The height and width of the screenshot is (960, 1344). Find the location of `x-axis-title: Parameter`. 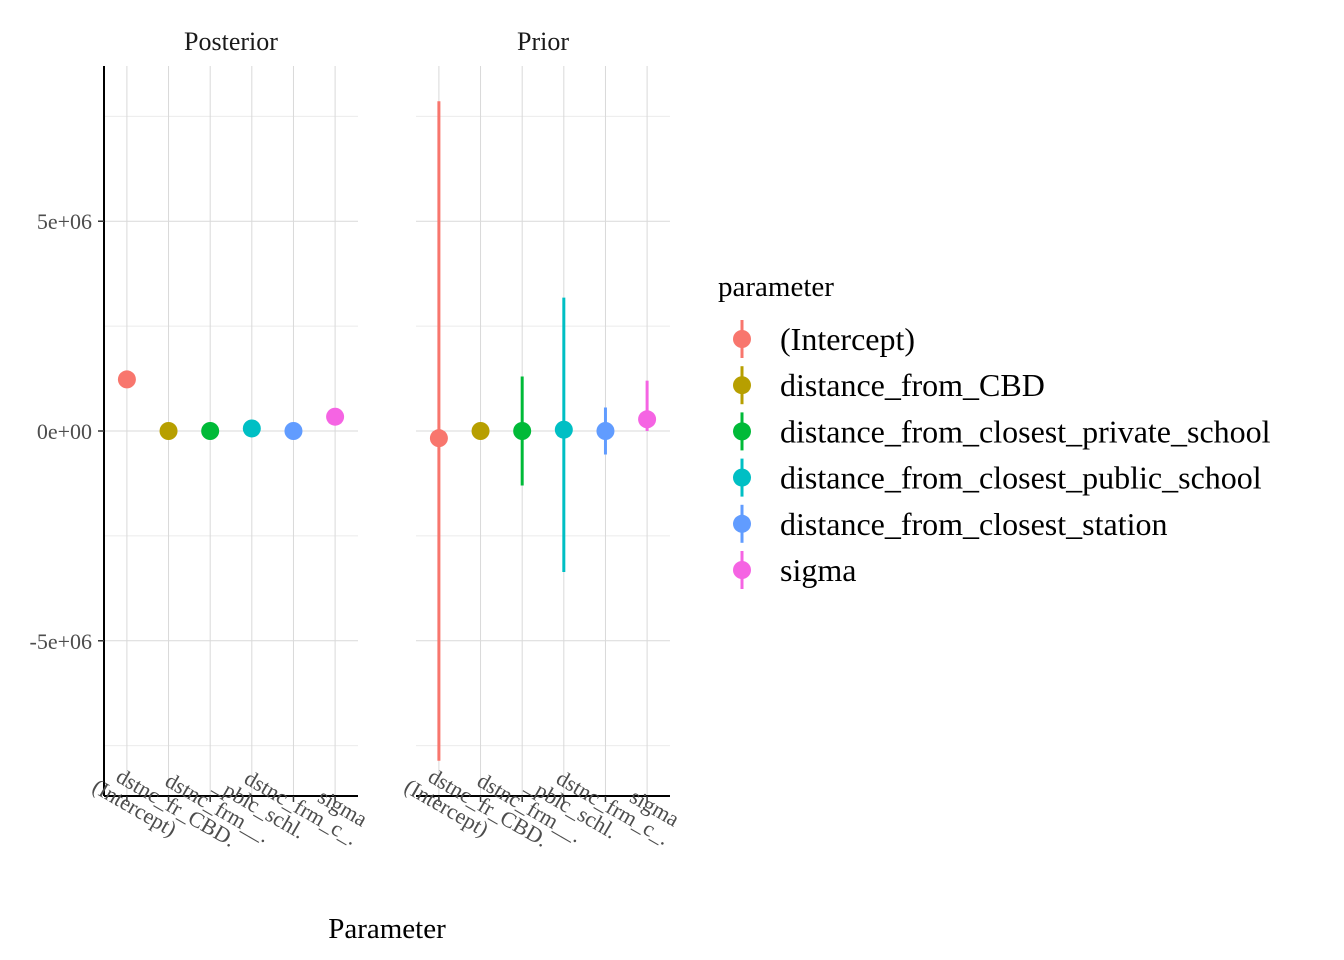

x-axis-title: Parameter is located at coordinates (387, 929).